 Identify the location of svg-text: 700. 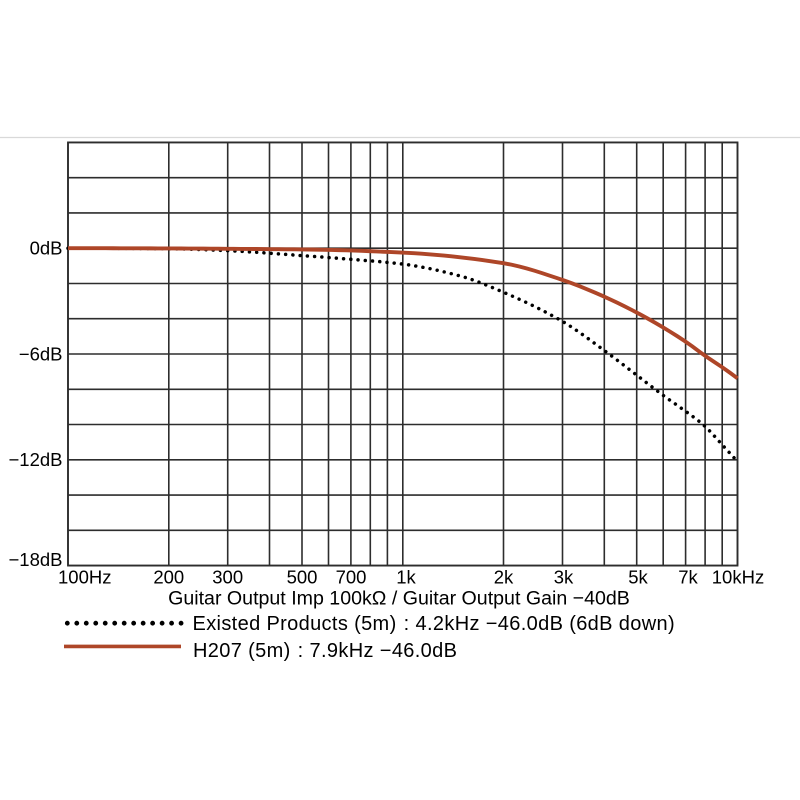
(351, 577).